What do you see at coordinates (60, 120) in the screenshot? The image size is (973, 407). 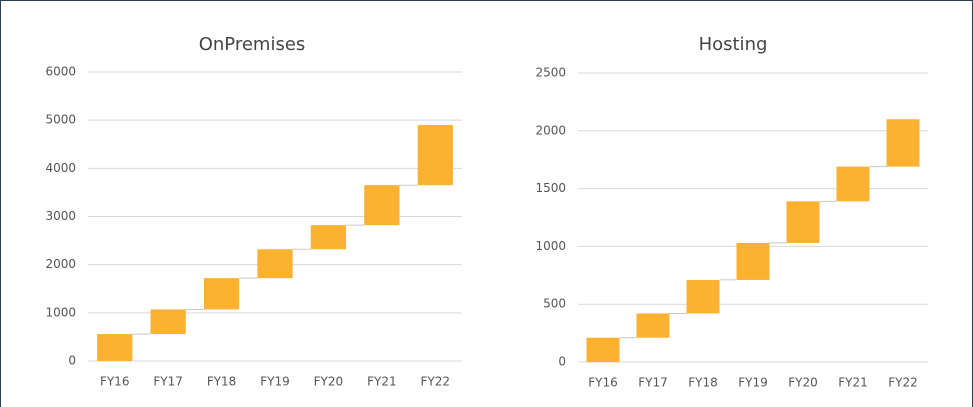 I see `y-tick-label: 5000` at bounding box center [60, 120].